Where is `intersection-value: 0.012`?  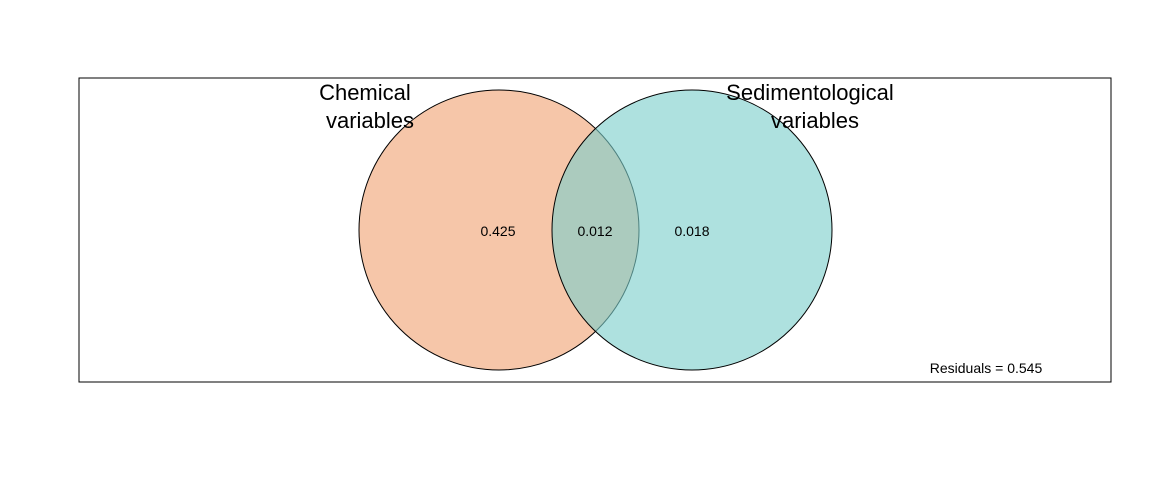
intersection-value: 0.012 is located at coordinates (594, 231).